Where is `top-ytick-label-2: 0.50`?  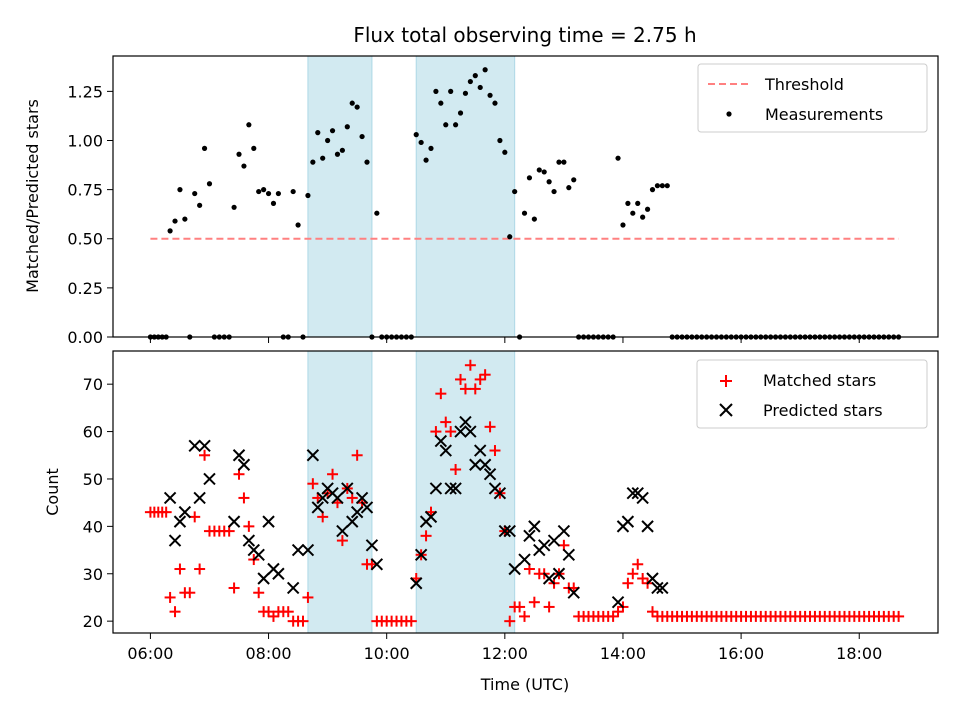 top-ytick-label-2: 0.50 is located at coordinates (85, 239).